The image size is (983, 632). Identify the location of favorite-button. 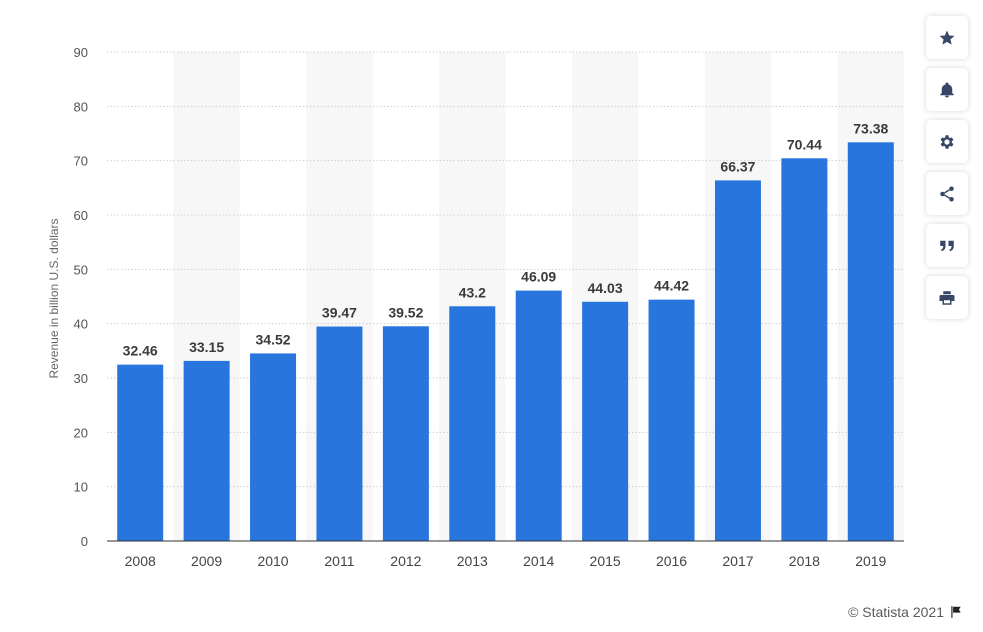
(947, 37).